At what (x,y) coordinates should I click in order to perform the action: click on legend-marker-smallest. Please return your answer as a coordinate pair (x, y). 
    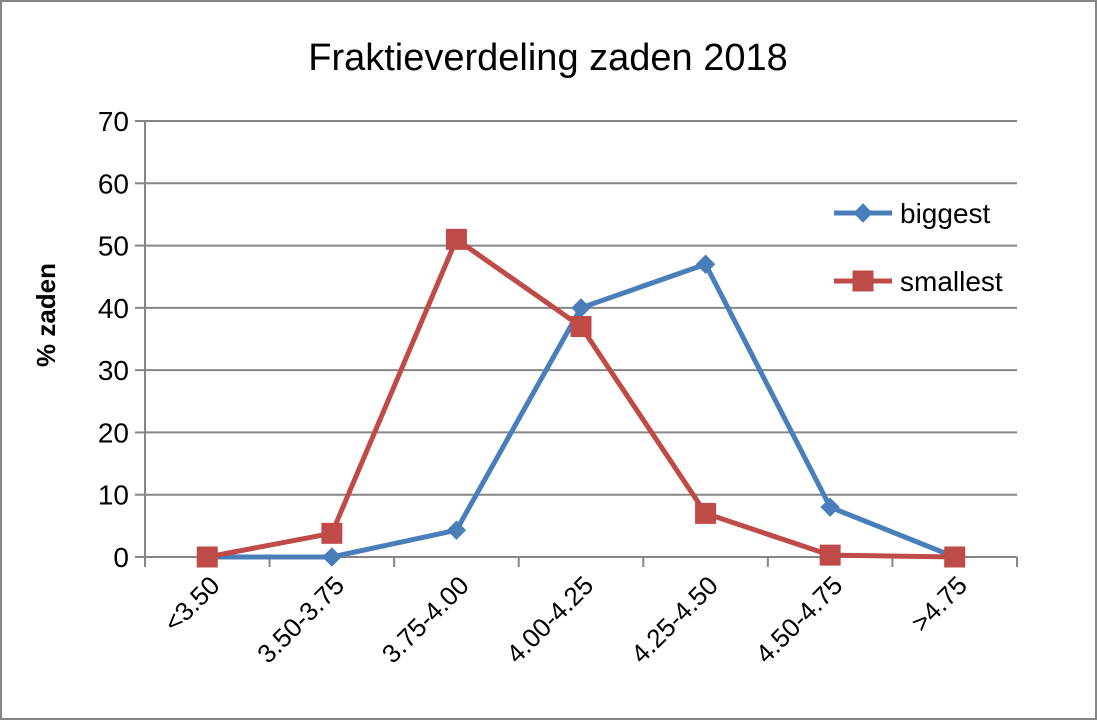
    Looking at the image, I should click on (863, 281).